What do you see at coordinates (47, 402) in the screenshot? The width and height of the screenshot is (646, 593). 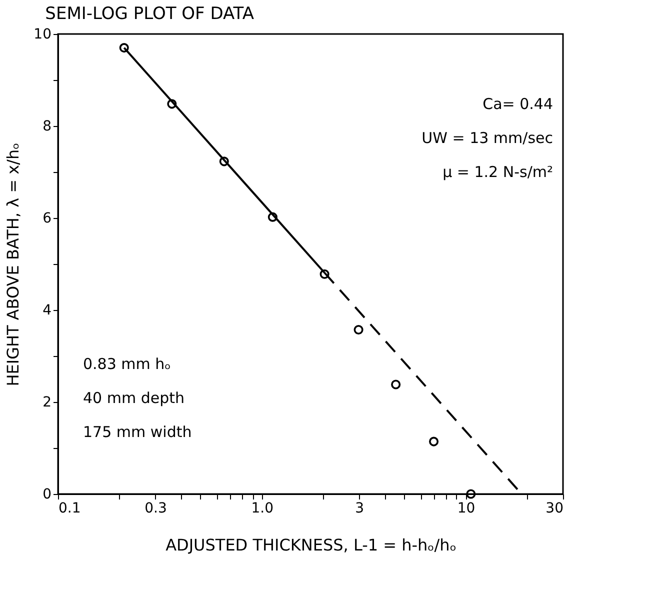 I see `y-tick-label: 2` at bounding box center [47, 402].